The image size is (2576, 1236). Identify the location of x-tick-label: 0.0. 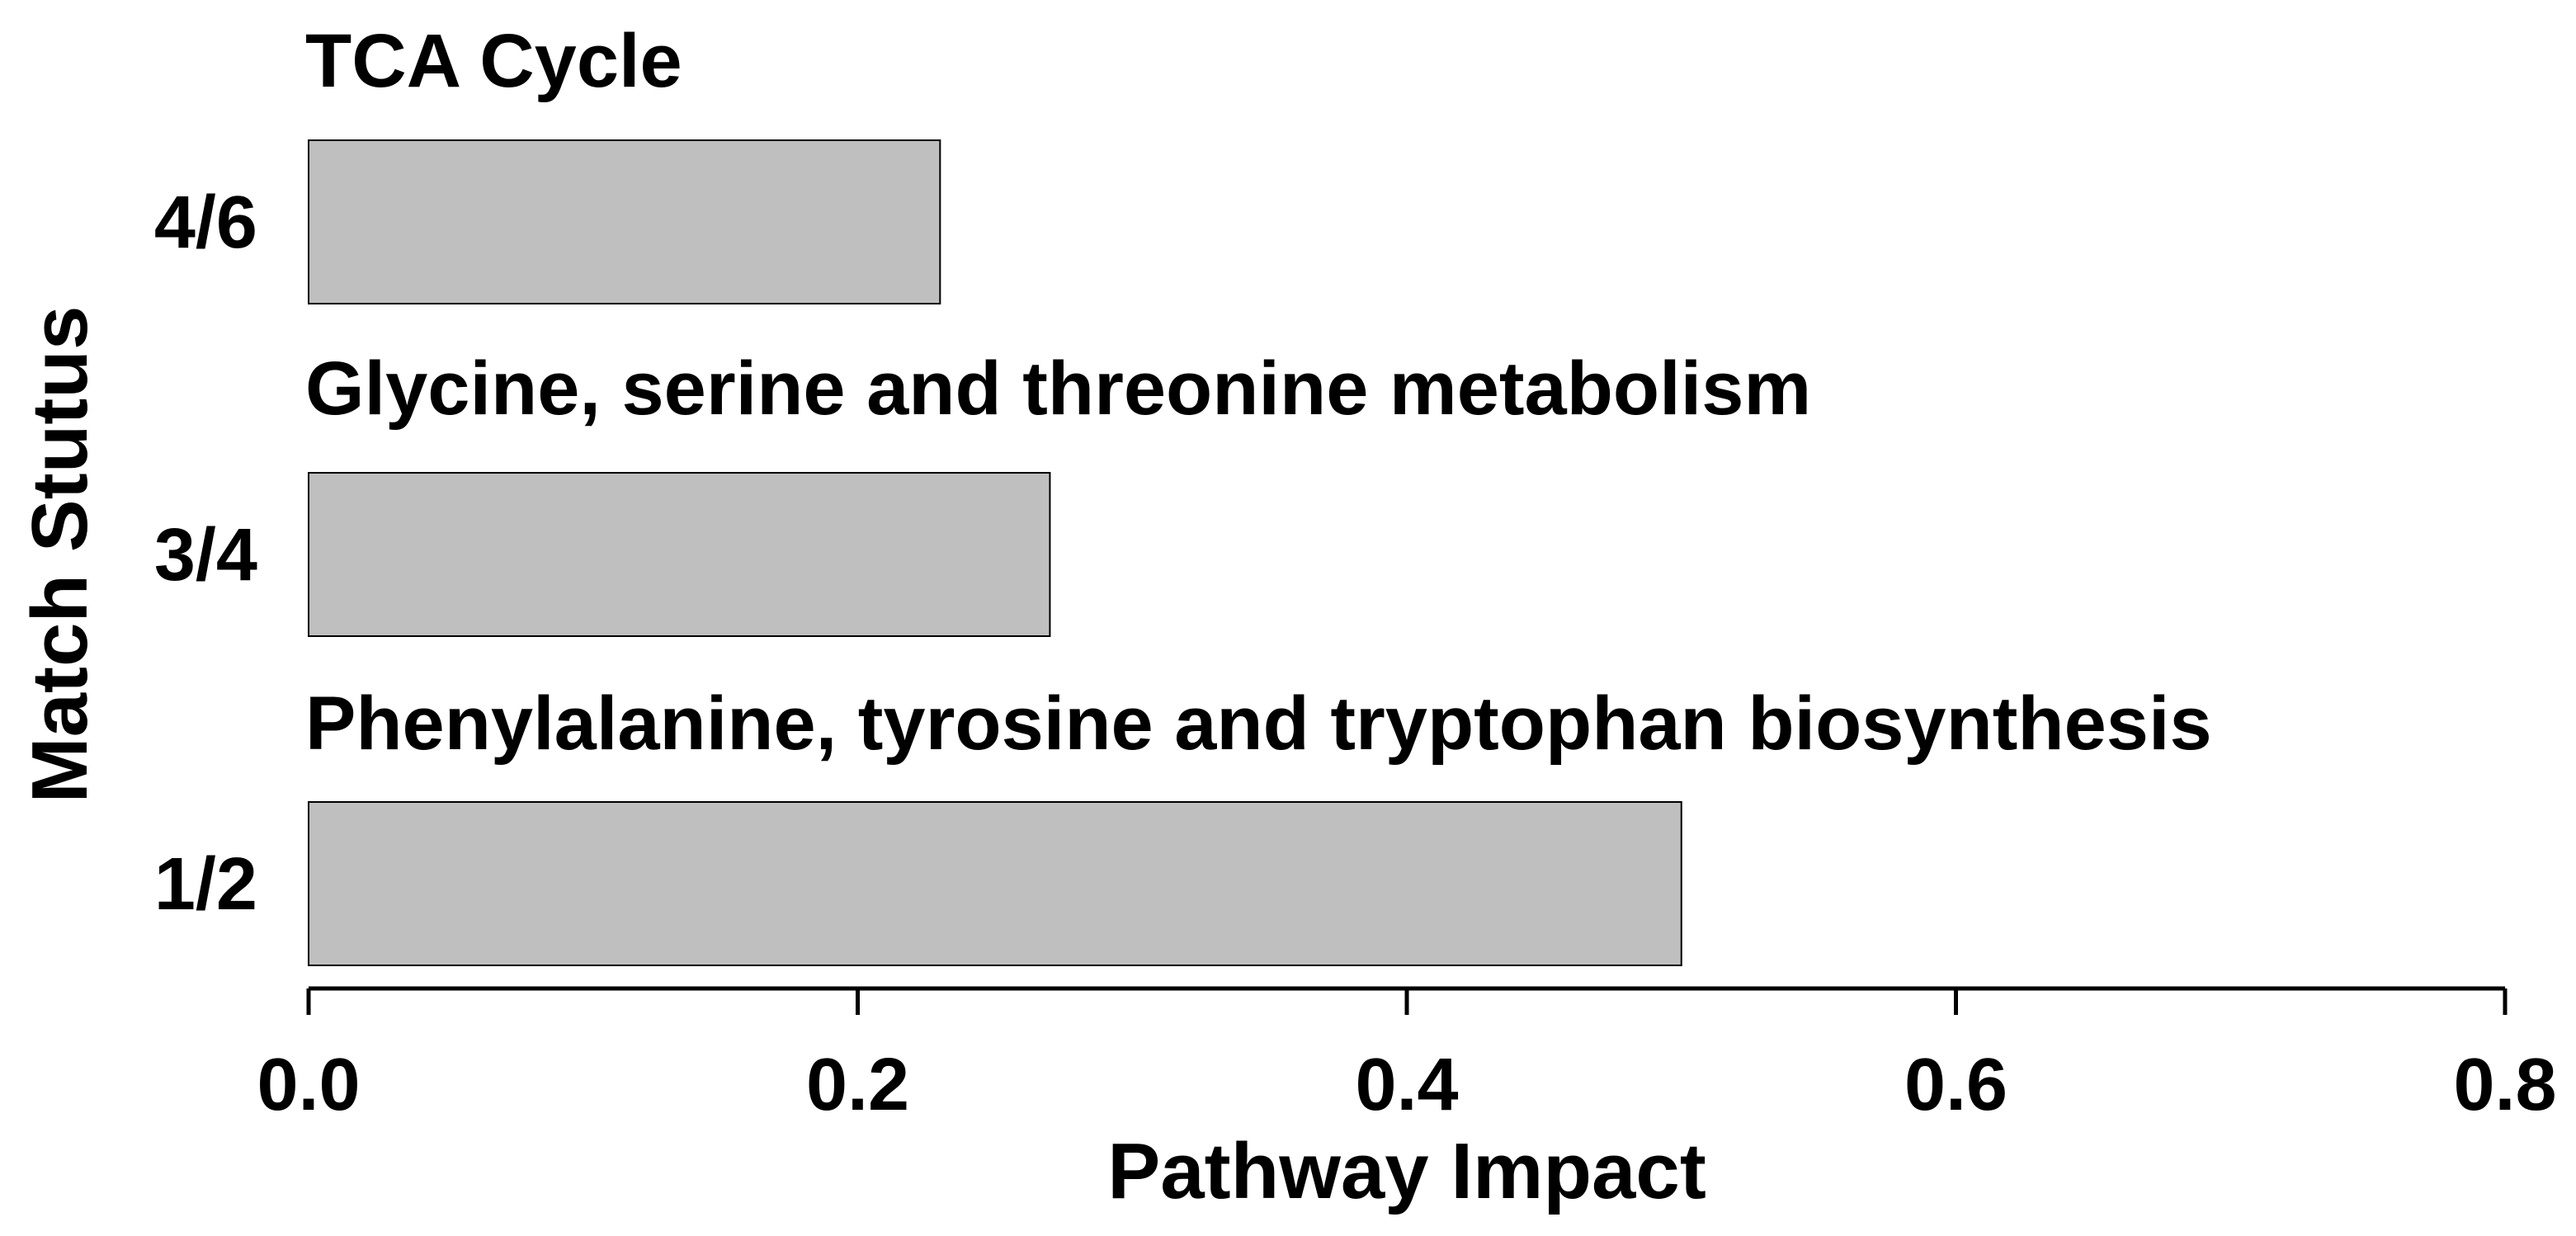
(308, 1085).